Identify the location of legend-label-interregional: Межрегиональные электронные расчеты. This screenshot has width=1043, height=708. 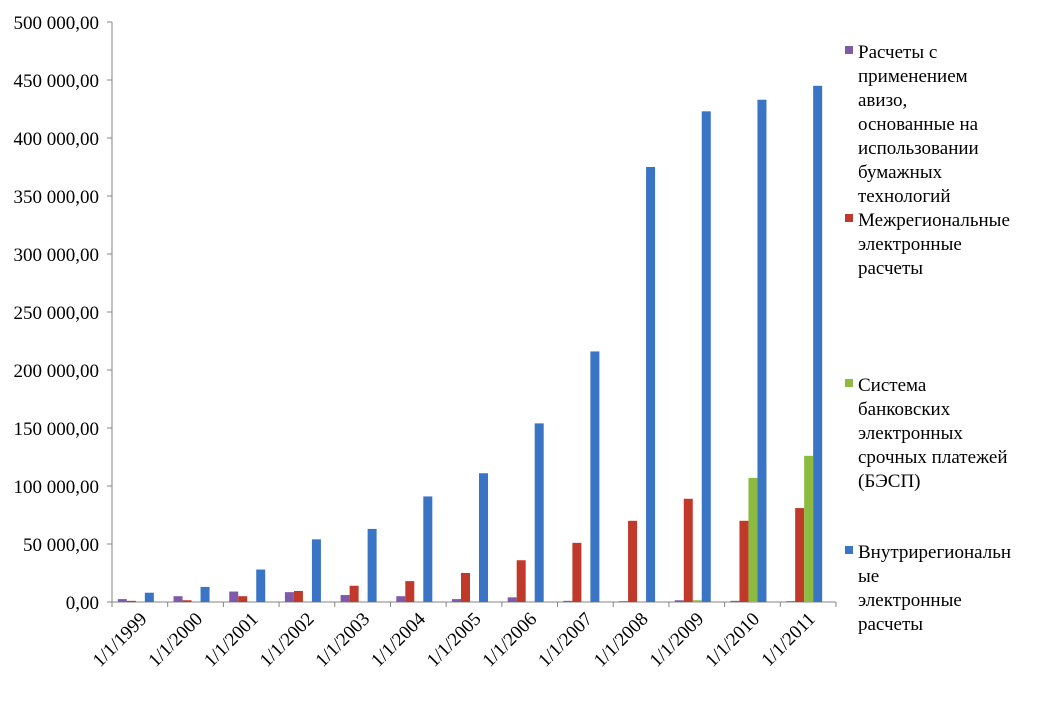
(934, 244).